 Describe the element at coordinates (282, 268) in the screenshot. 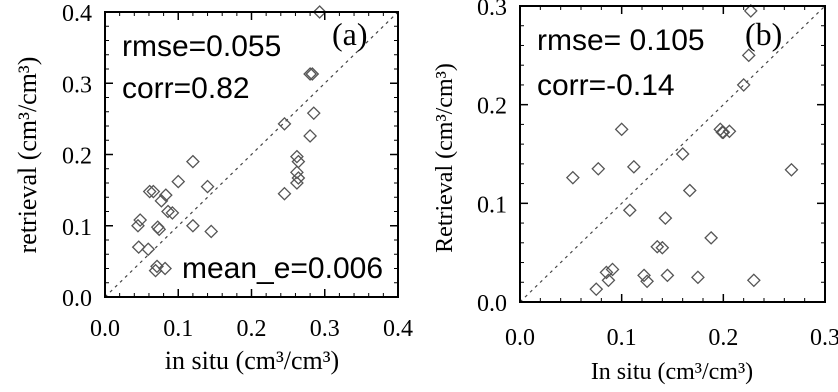

I see `stat-mean_e: mean_e=0.006` at that location.